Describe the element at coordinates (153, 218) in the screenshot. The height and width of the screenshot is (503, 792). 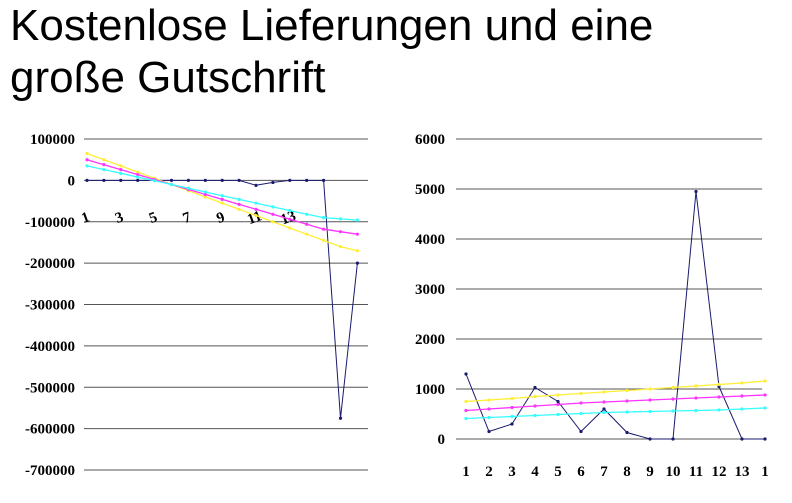
I see `x-tick-label: 5` at that location.